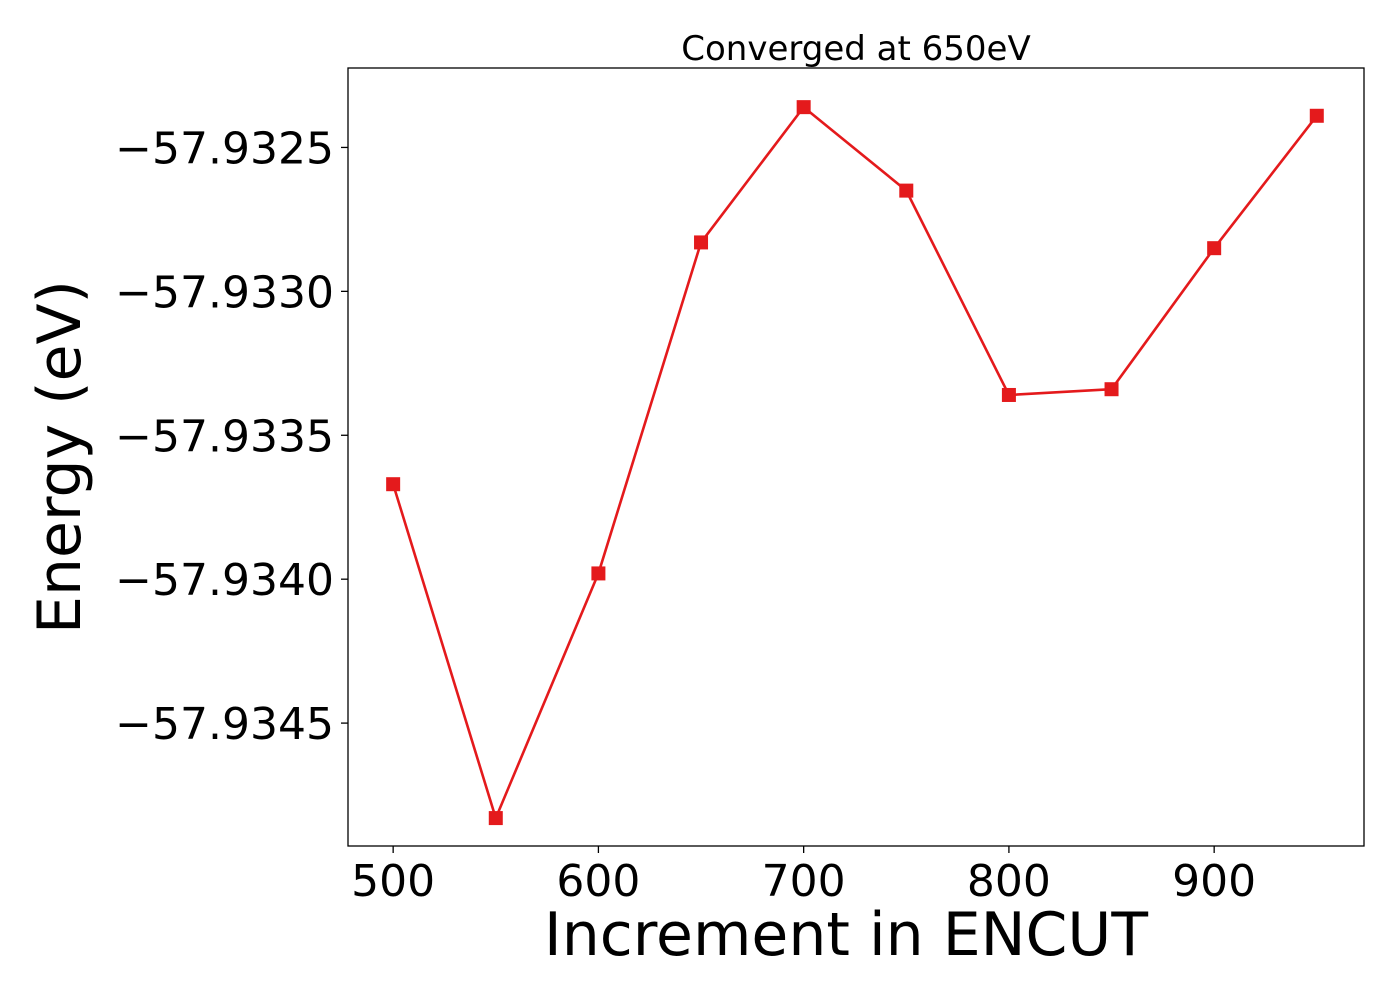 Image resolution: width=1400 pixels, height=1004 pixels. What do you see at coordinates (393, 881) in the screenshot?
I see `x-tick-label: 500` at bounding box center [393, 881].